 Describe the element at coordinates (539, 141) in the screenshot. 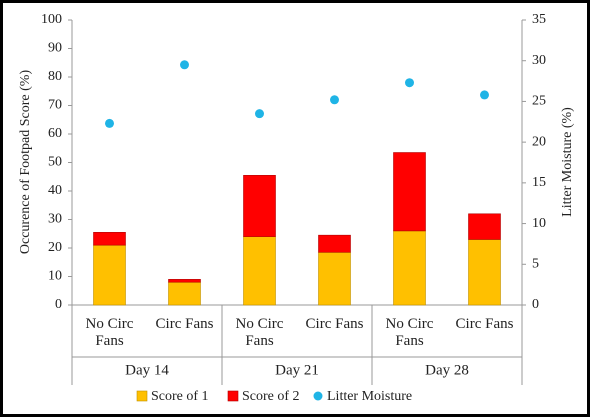

I see `y2-tick-label: 20` at that location.